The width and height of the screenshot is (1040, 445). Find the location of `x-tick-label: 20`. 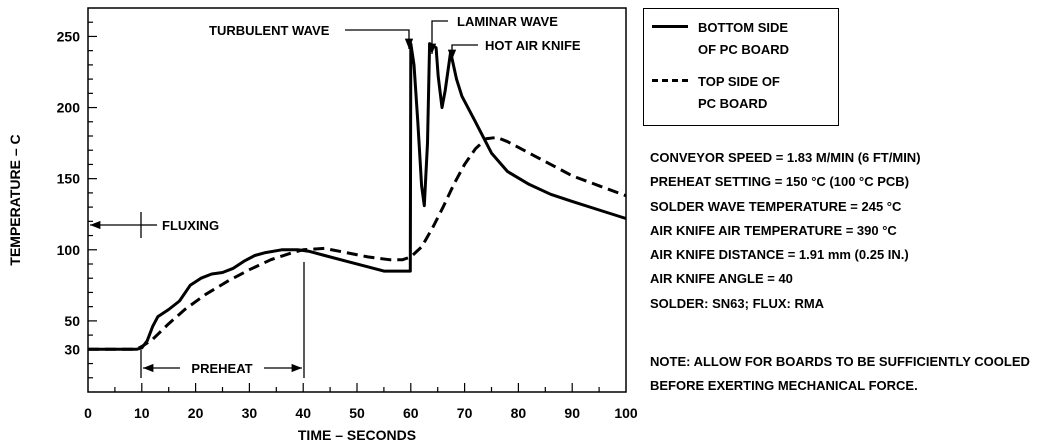

x-tick-label: 20 is located at coordinates (196, 413).